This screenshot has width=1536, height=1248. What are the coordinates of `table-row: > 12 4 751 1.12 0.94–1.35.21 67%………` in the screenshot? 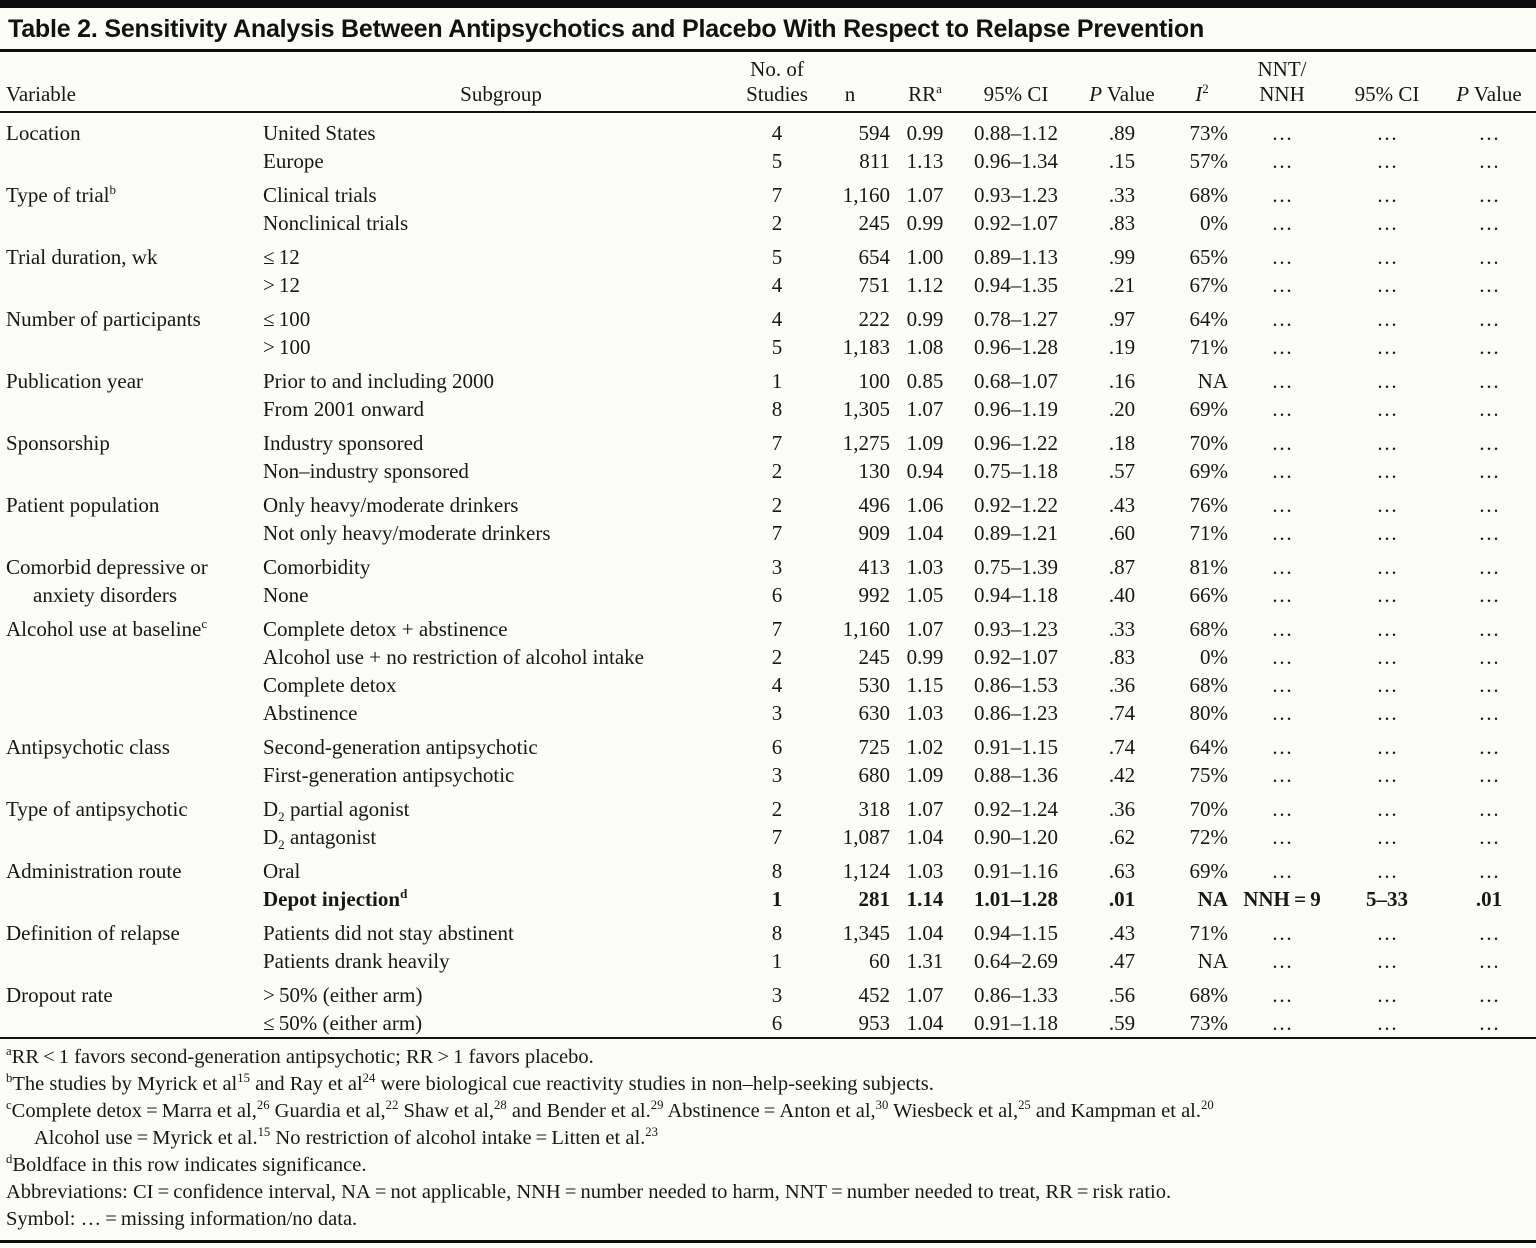 It's located at (768, 285).